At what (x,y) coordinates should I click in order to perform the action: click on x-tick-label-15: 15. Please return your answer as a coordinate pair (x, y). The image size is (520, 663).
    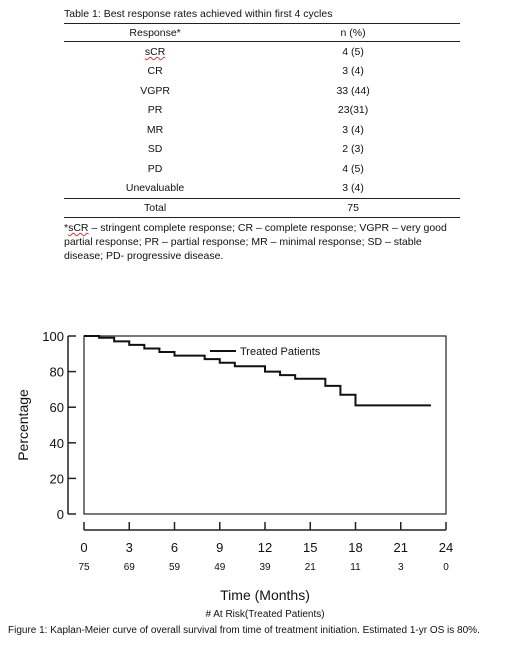
    Looking at the image, I should click on (310, 547).